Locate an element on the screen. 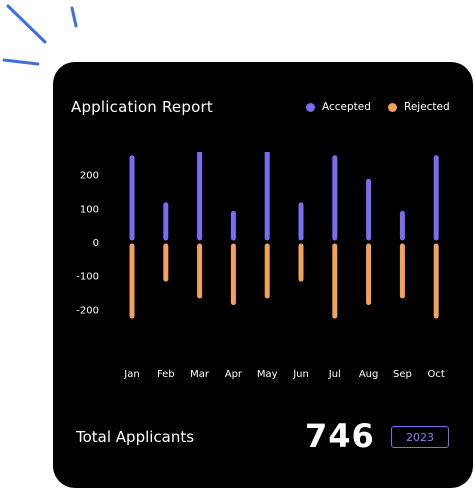  accepted-dot-icon is located at coordinates (310, 107).